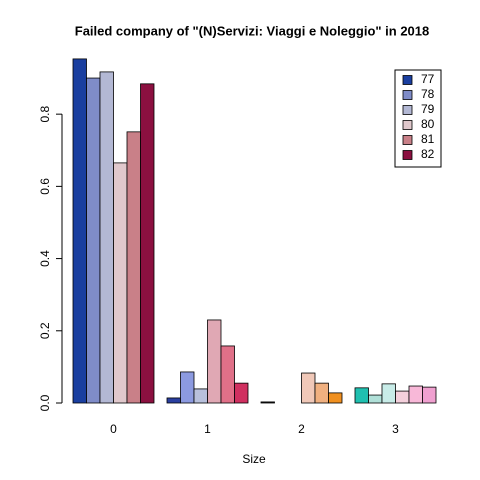 This screenshot has width=480, height=480. Describe the element at coordinates (45, 402) in the screenshot. I see `y-tick-label: 0.0` at that location.